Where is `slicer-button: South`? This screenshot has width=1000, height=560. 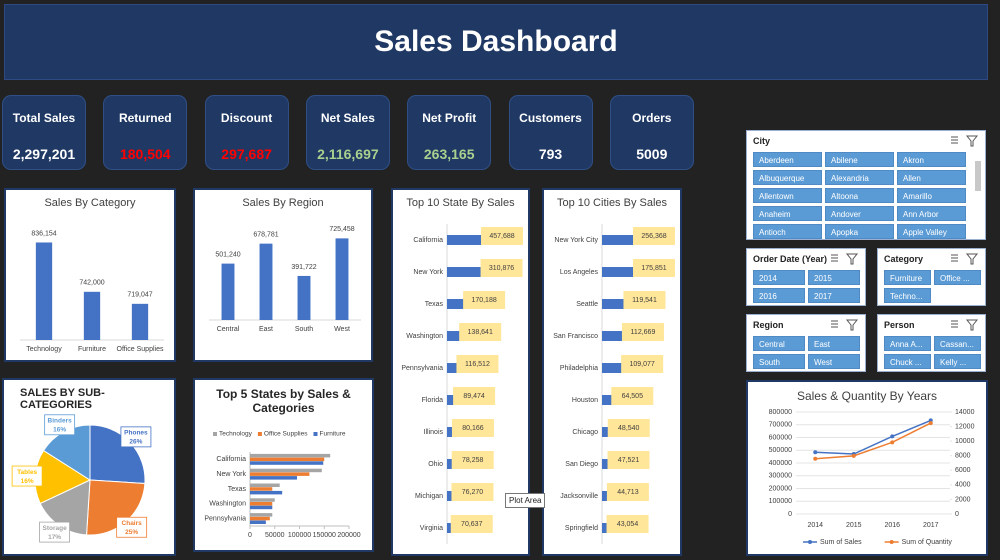
slicer-button: South is located at coordinates (779, 361).